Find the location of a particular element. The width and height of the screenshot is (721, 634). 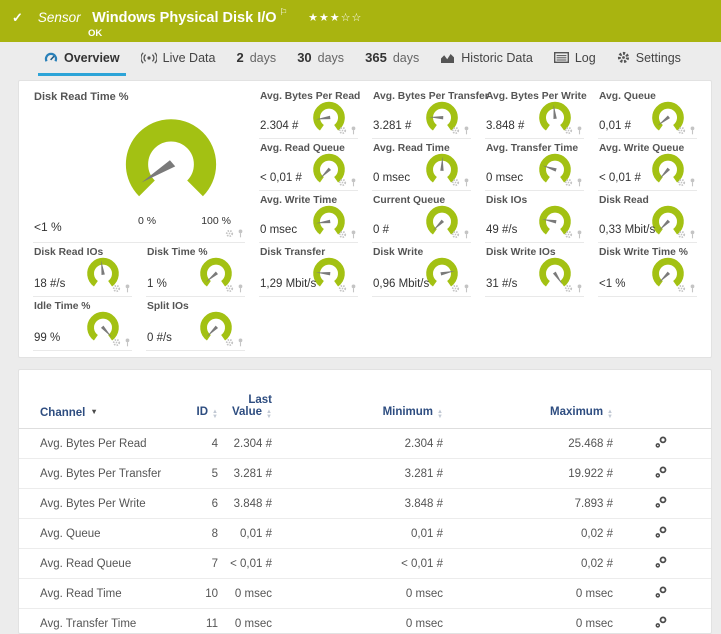

max-cell: 0,02 # is located at coordinates (534, 533).